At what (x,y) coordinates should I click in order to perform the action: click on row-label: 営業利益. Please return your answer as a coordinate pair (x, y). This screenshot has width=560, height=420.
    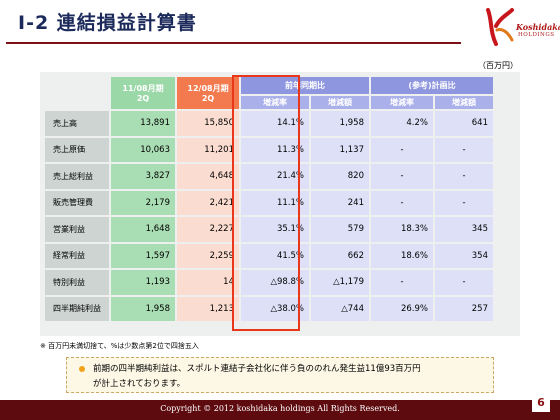
    Looking at the image, I should click on (77, 229).